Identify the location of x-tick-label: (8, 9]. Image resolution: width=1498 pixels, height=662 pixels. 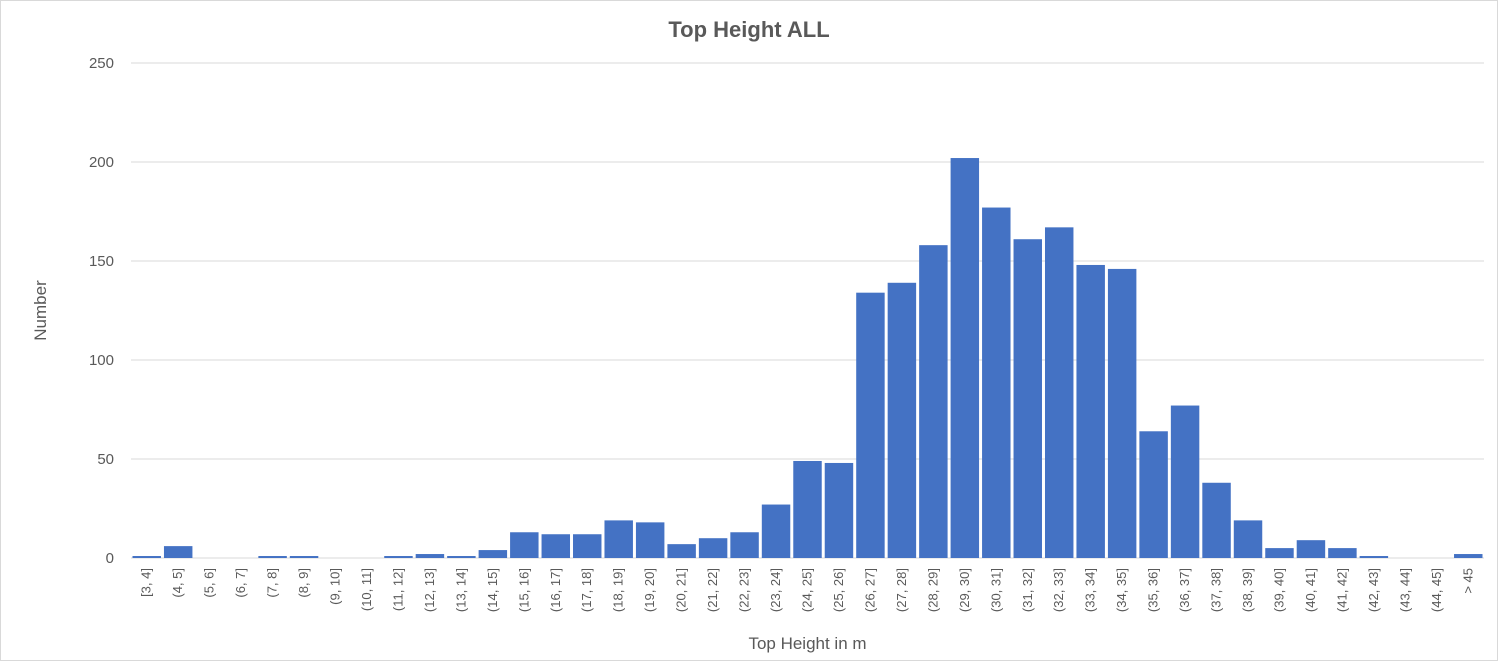
(303, 583).